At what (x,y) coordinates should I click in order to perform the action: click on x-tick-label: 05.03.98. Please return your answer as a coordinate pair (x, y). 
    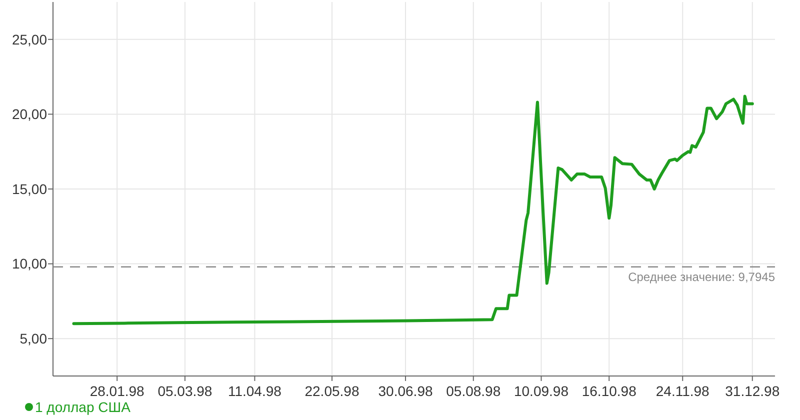
    Looking at the image, I should click on (185, 391).